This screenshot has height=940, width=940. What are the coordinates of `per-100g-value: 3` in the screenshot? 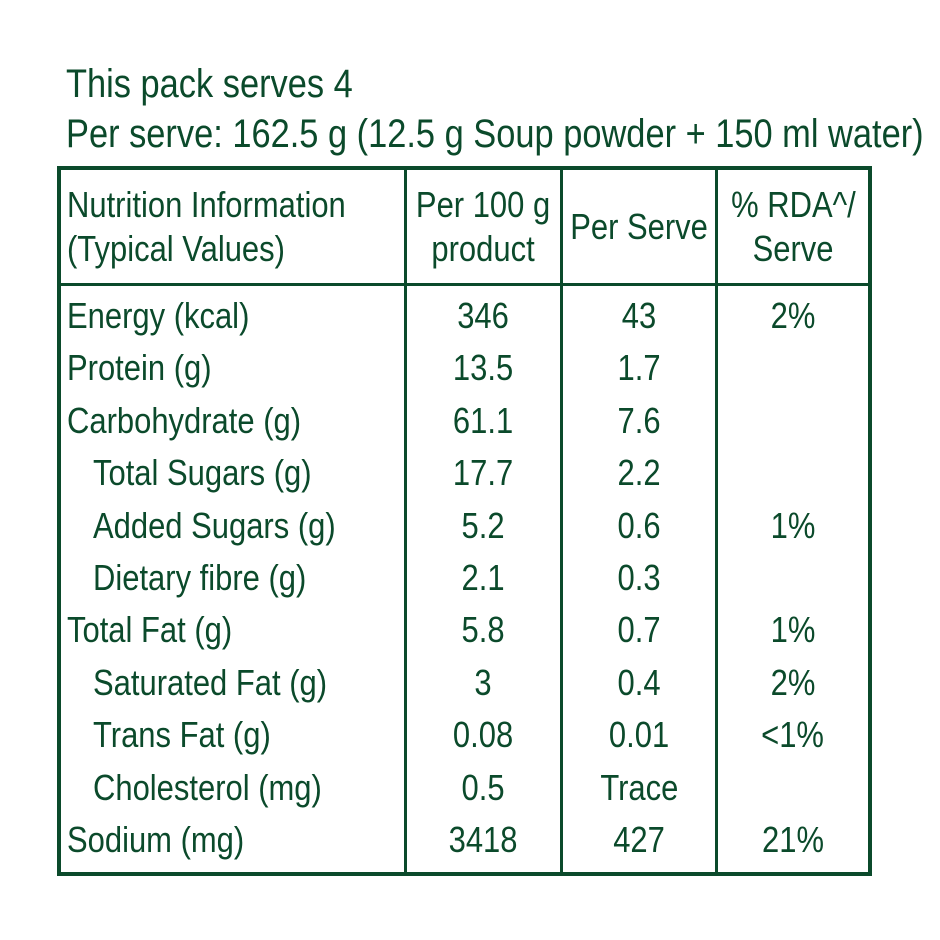 It's located at (483, 683).